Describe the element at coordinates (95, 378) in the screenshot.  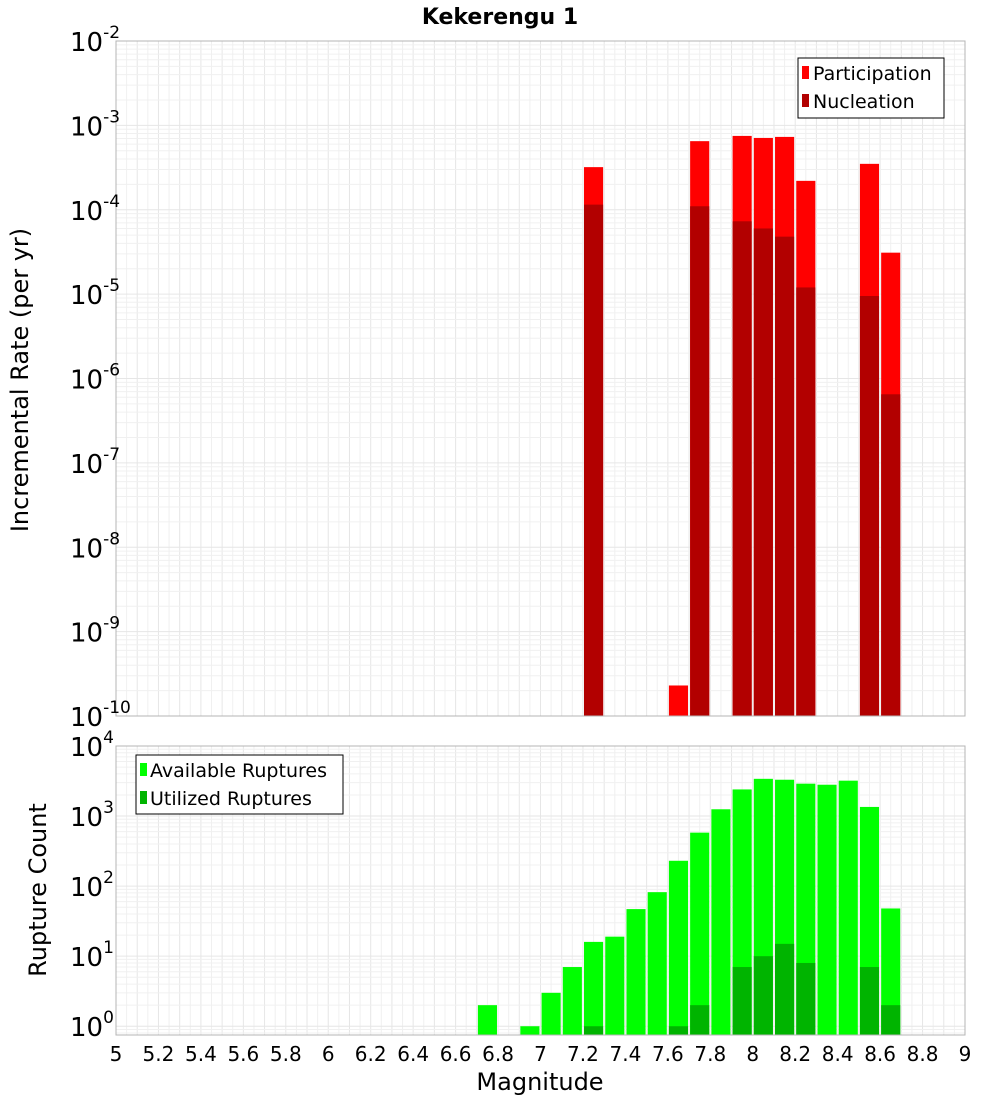
I see `y-tick-label: 10⁻⁶` at that location.